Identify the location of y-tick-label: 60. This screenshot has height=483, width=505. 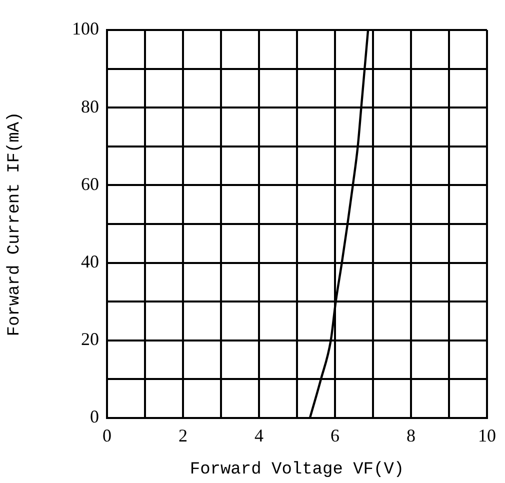
(90, 184).